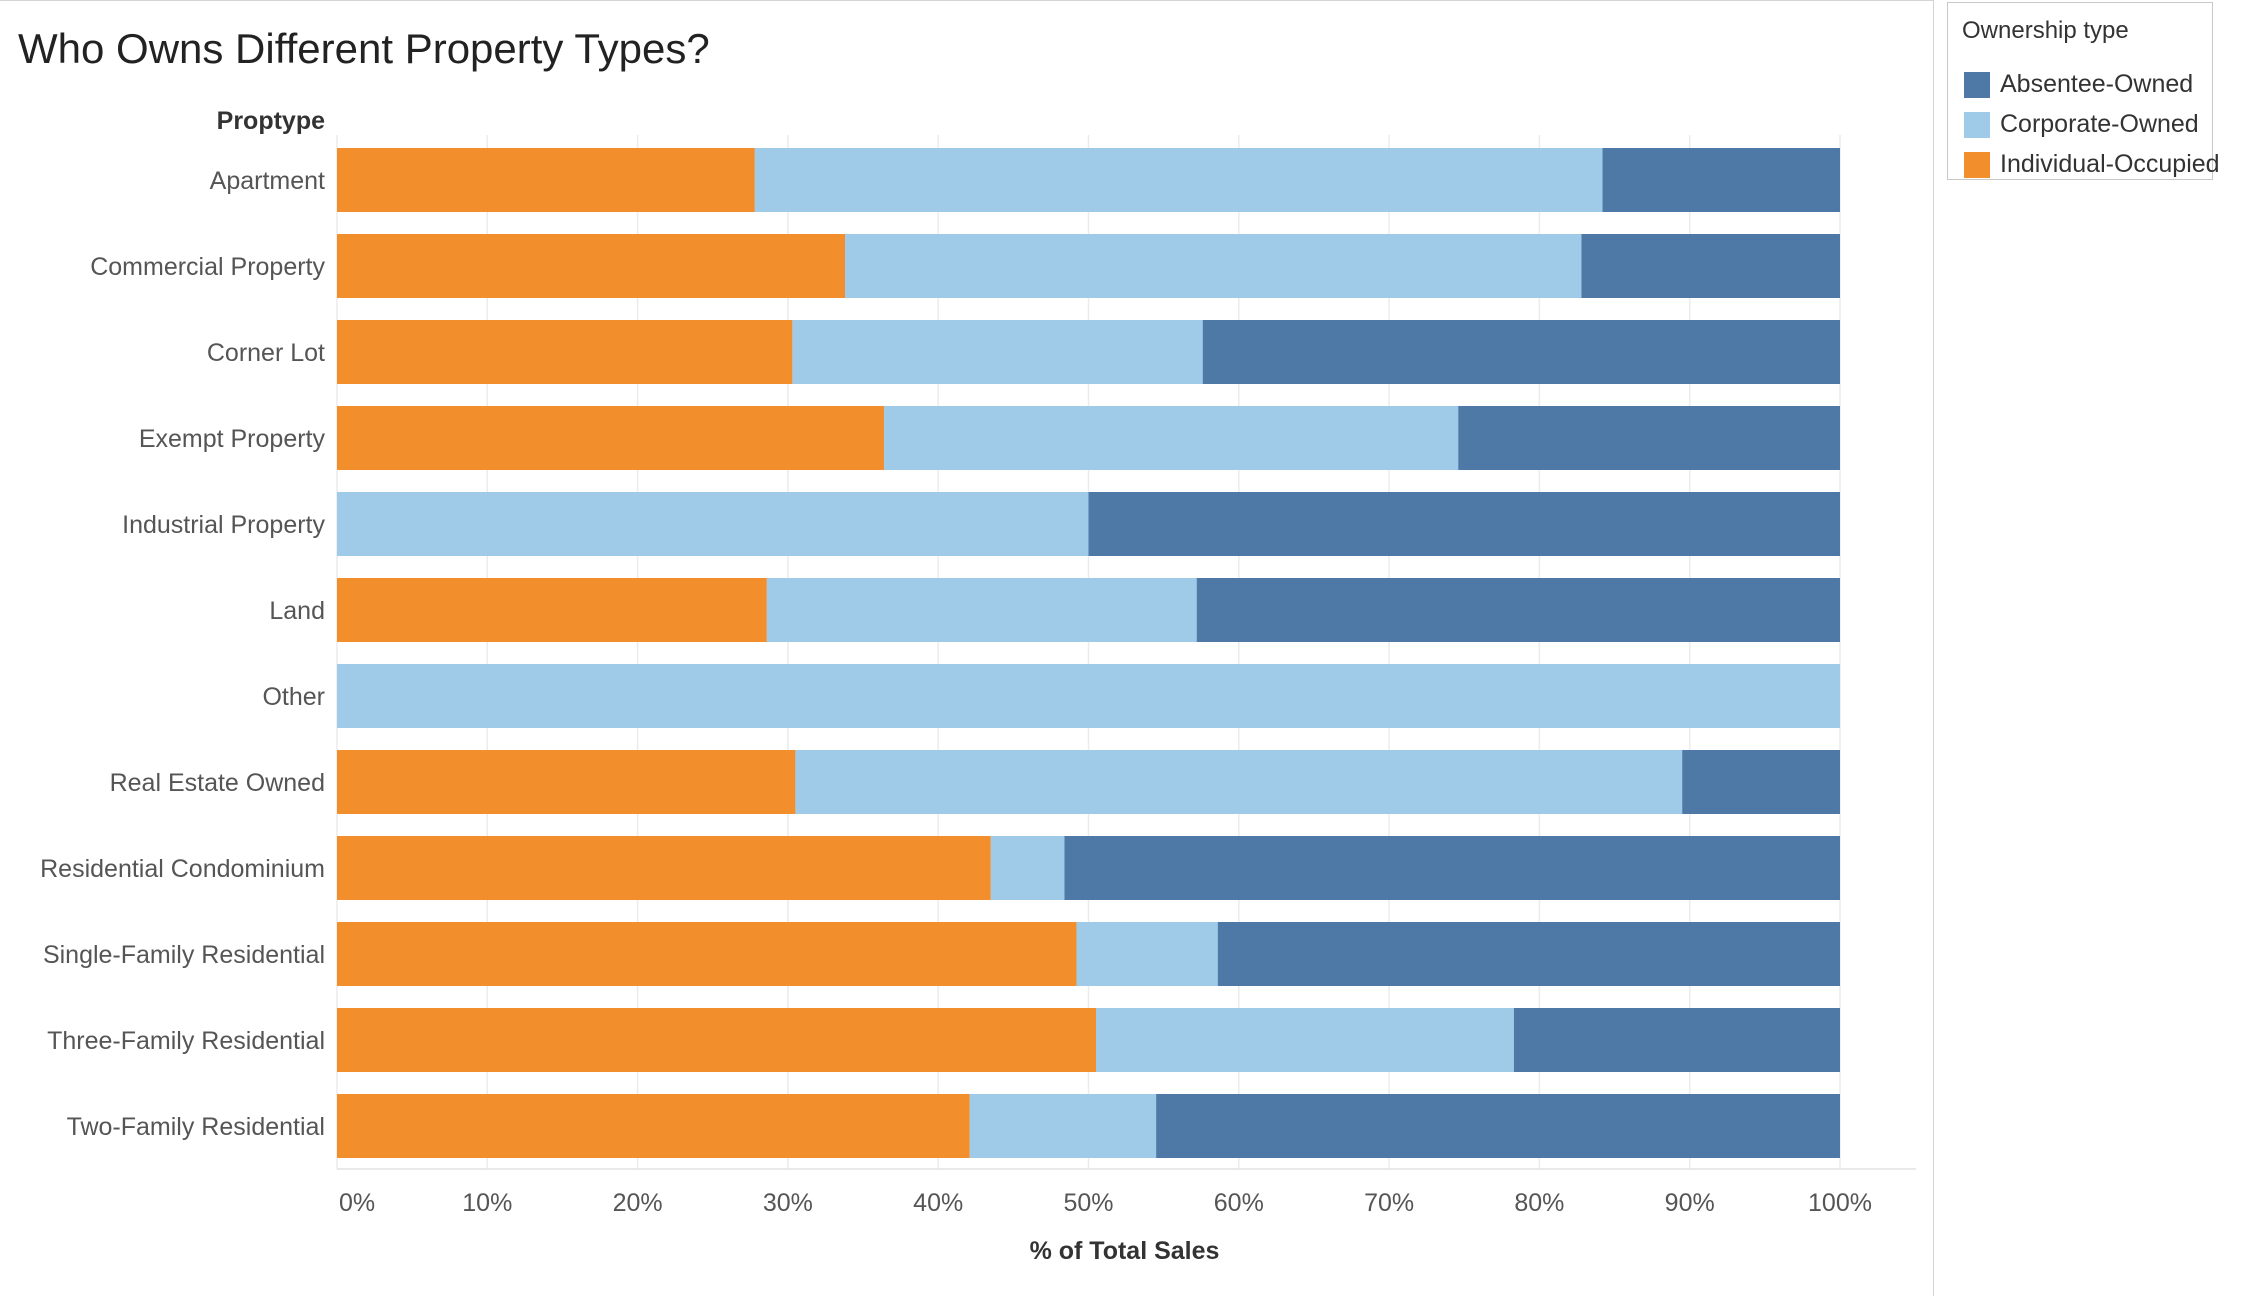  Describe the element at coordinates (1389, 1203) in the screenshot. I see `x-tick-label: 70%` at that location.